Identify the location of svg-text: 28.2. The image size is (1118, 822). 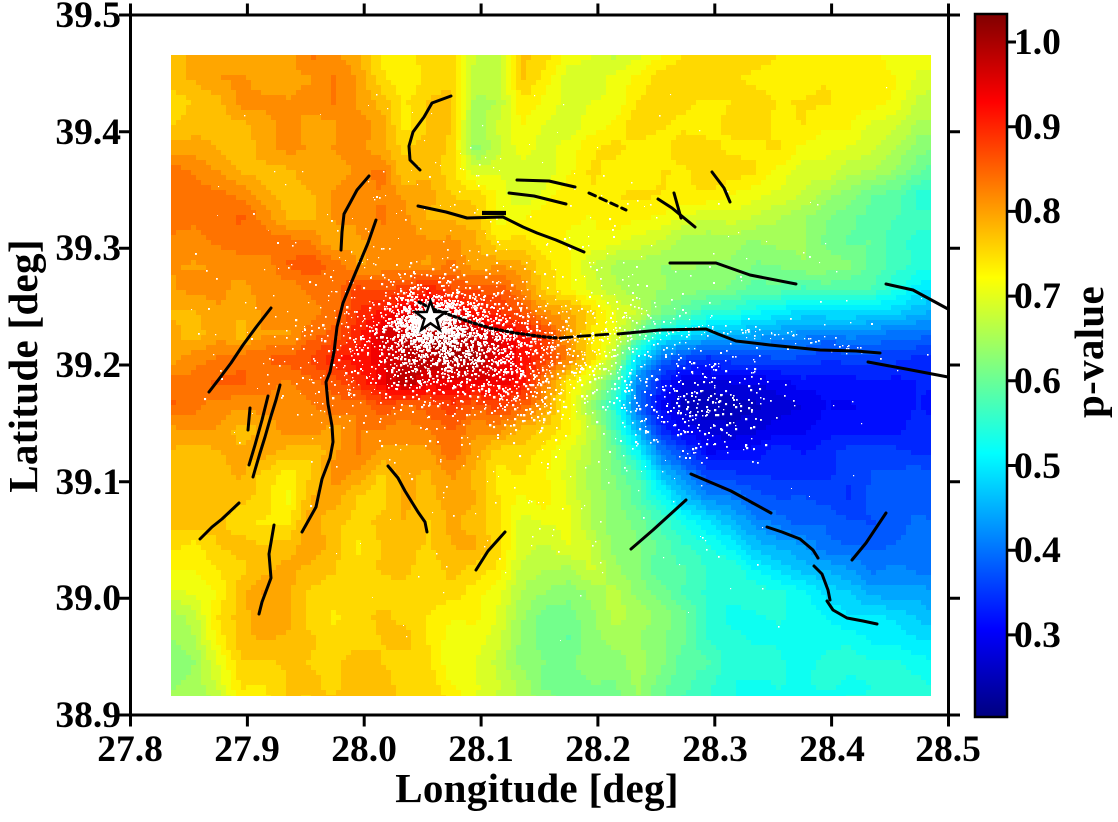
(598, 749).